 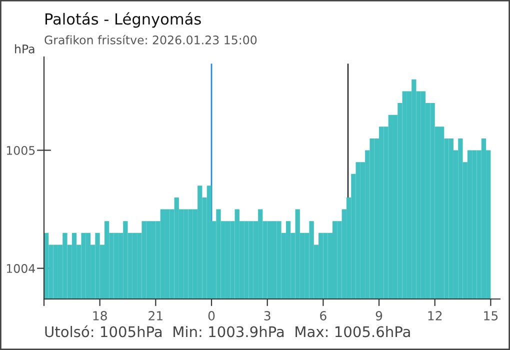 What do you see at coordinates (227, 331) in the screenshot?
I see `text: Utolsó: 1005hPa Min: 1003.9hPa Max: 1005.6hPa` at bounding box center [227, 331].